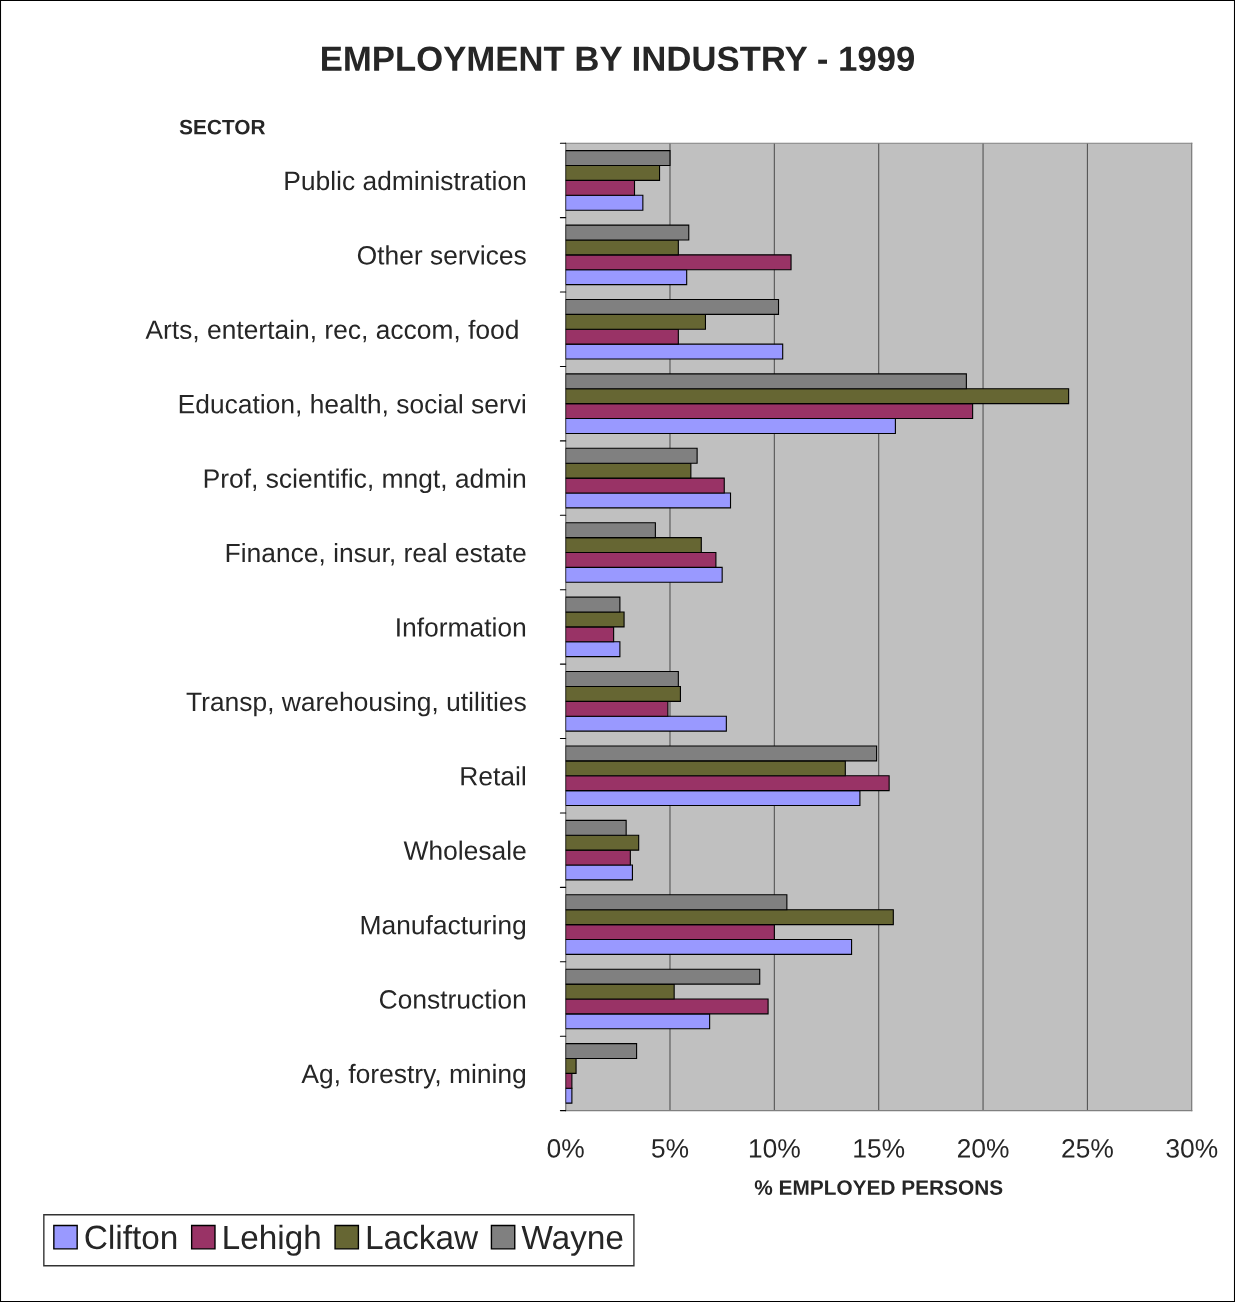  I want to click on x-tick-label: 20%, so click(983, 1148).